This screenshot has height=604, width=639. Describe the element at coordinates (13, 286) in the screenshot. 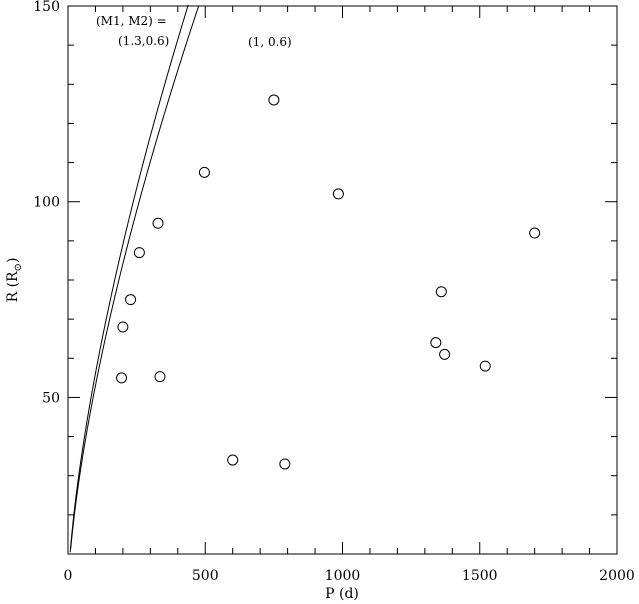

I see `y-axis-label-main: R (R` at that location.